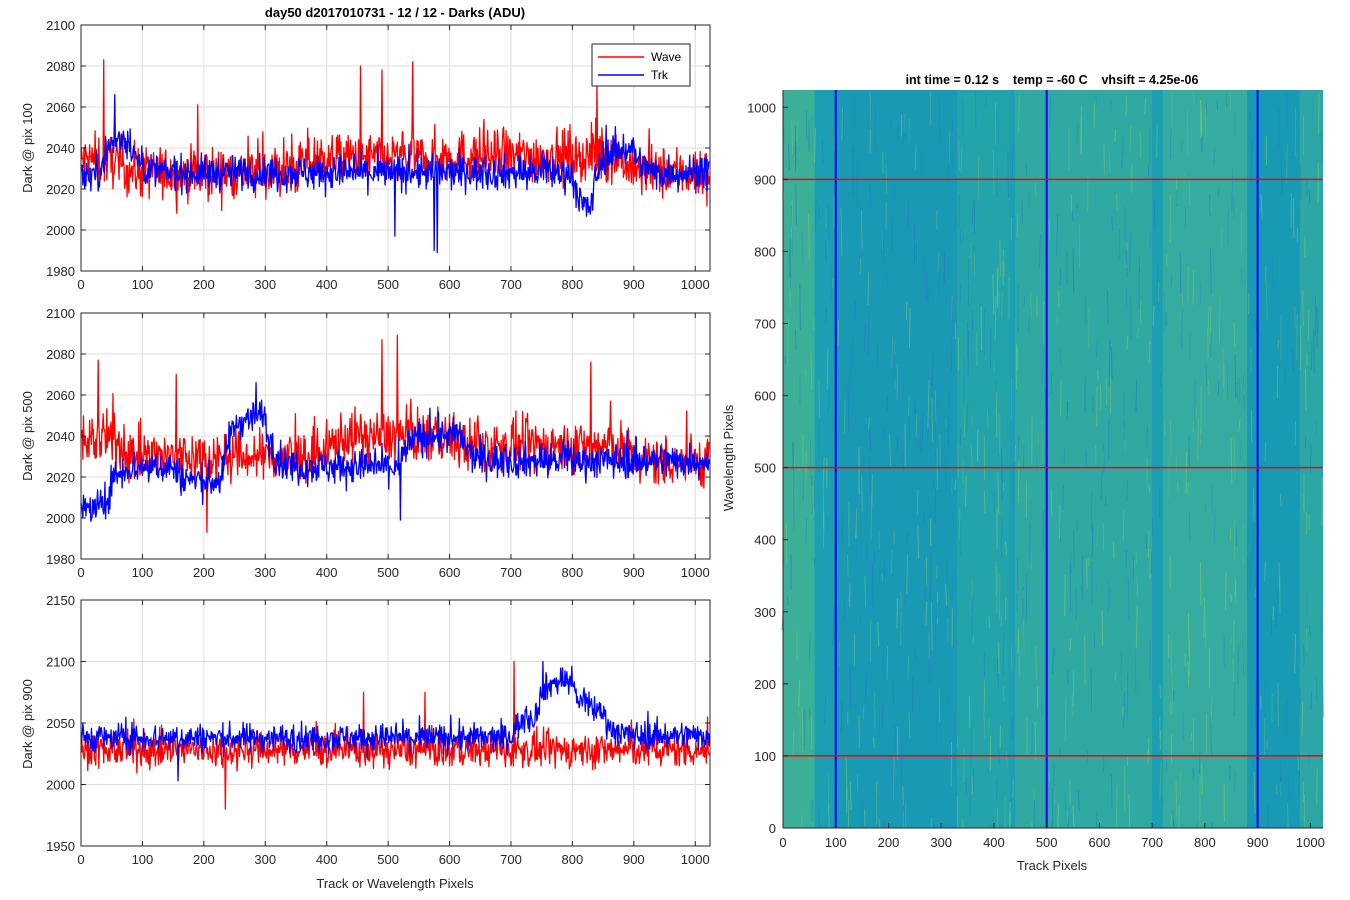  What do you see at coordinates (327, 859) in the screenshot?
I see `x-tick-label: 400` at bounding box center [327, 859].